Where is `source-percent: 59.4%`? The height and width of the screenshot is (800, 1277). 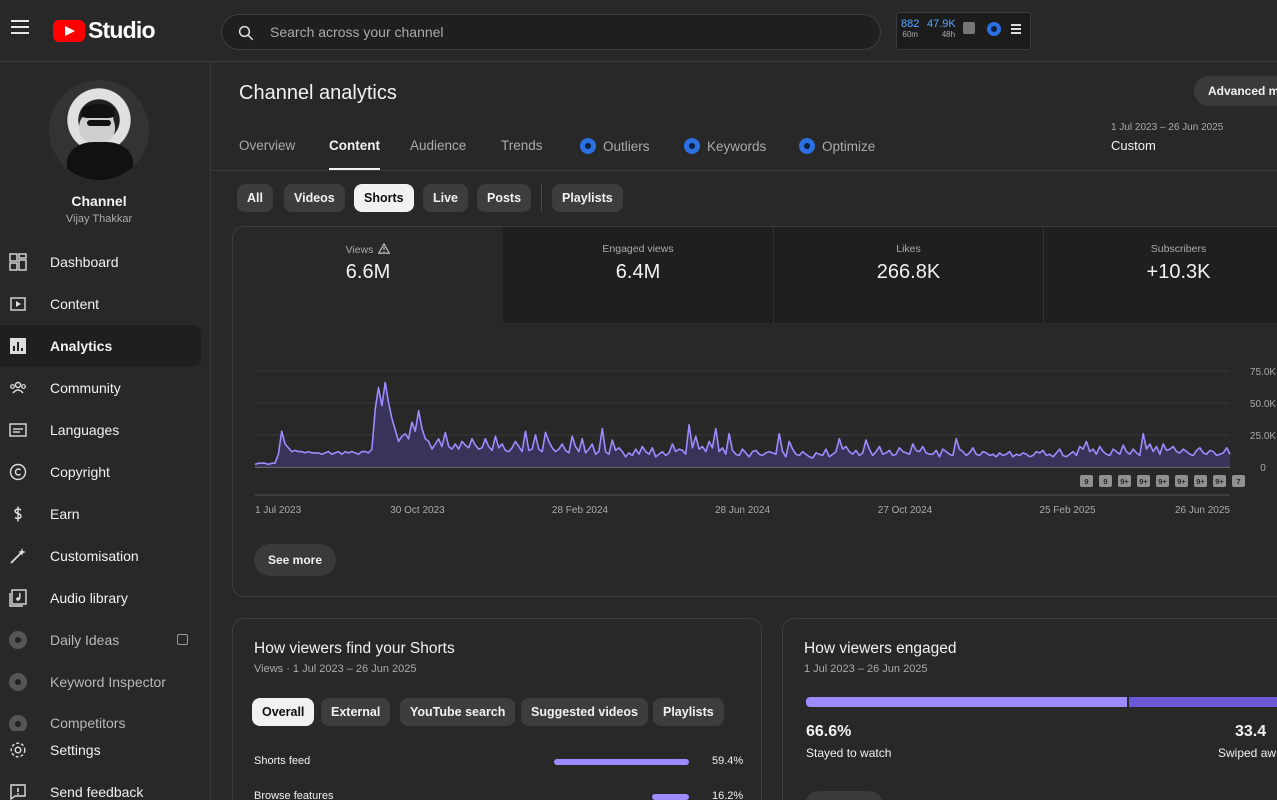
source-percent: 59.4% is located at coordinates (728, 761).